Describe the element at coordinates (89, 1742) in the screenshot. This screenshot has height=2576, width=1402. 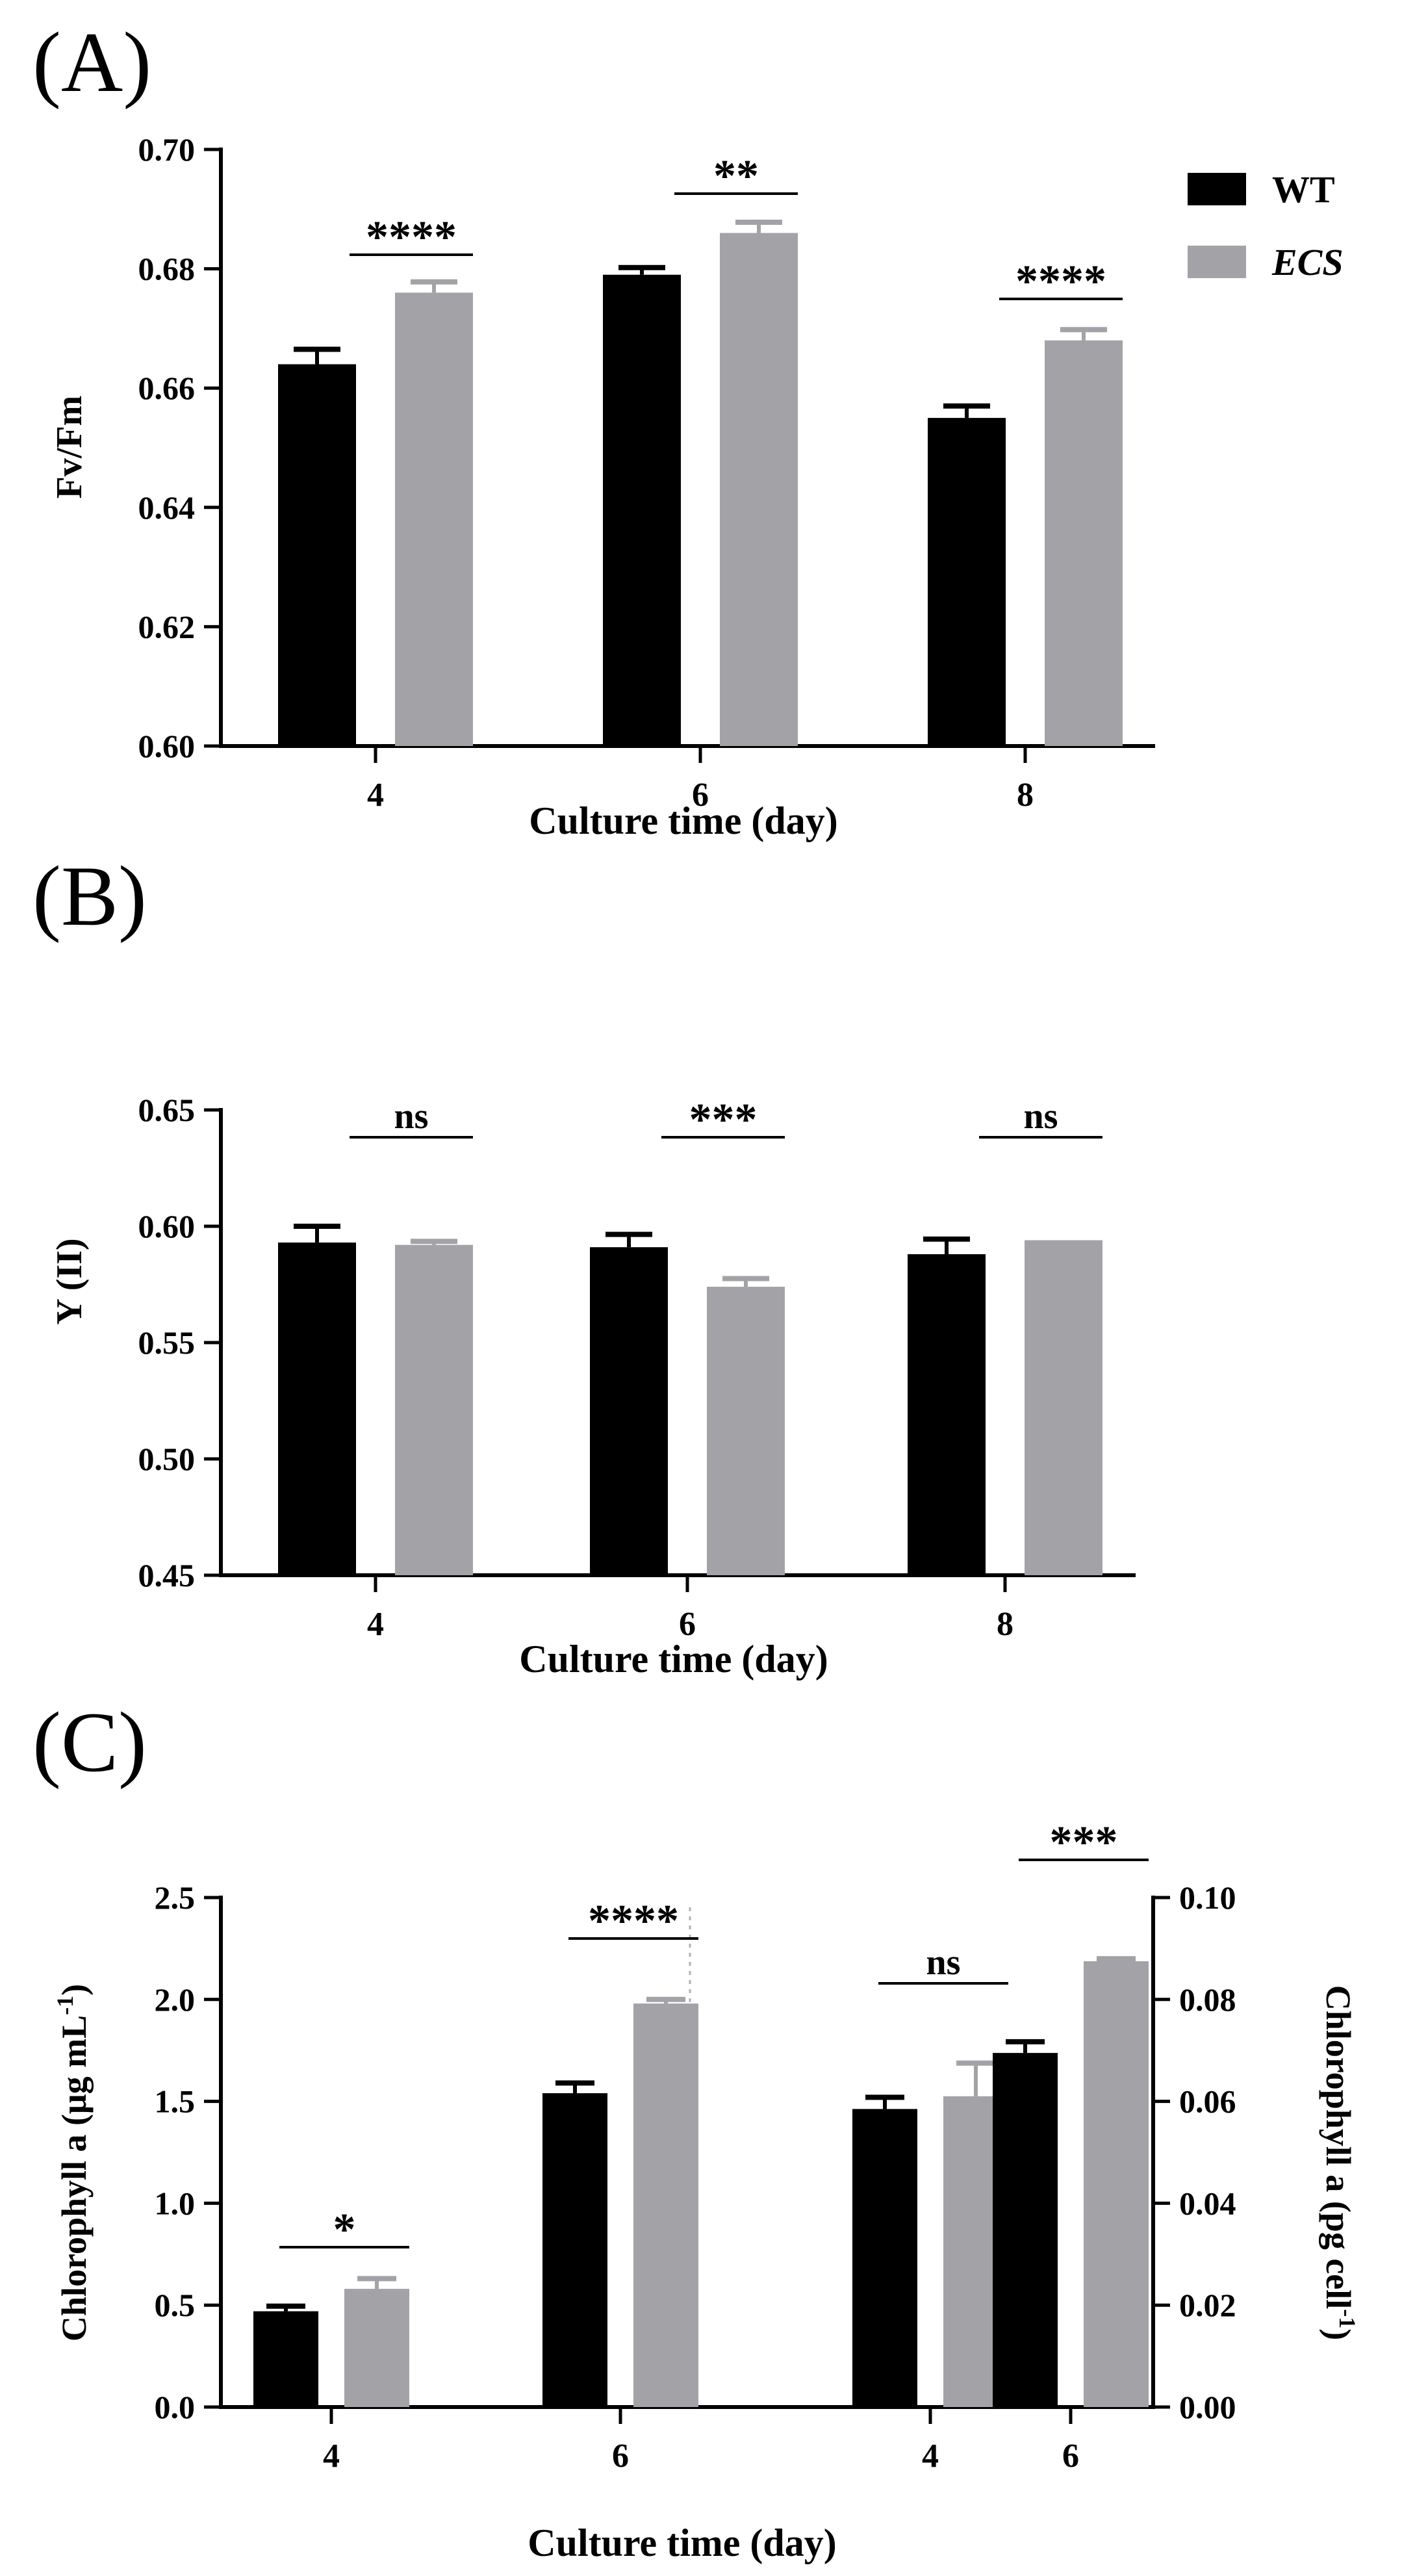
I see `panel-c-label: (C)` at that location.